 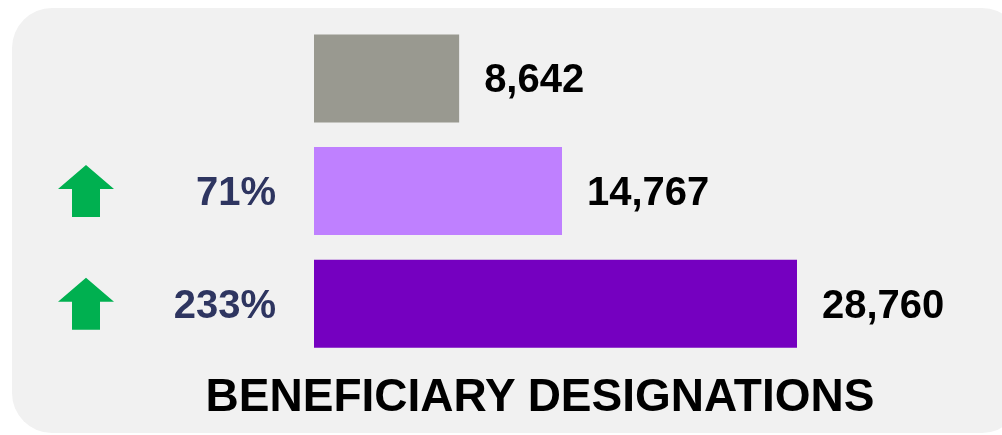 What do you see at coordinates (648, 191) in the screenshot?
I see `data-label: 14,767` at bounding box center [648, 191].